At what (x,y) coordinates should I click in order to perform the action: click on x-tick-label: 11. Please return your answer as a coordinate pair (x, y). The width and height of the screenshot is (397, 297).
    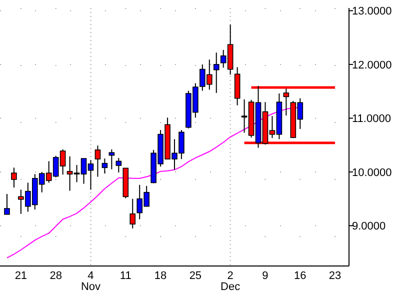
    Looking at the image, I should click on (126, 276).